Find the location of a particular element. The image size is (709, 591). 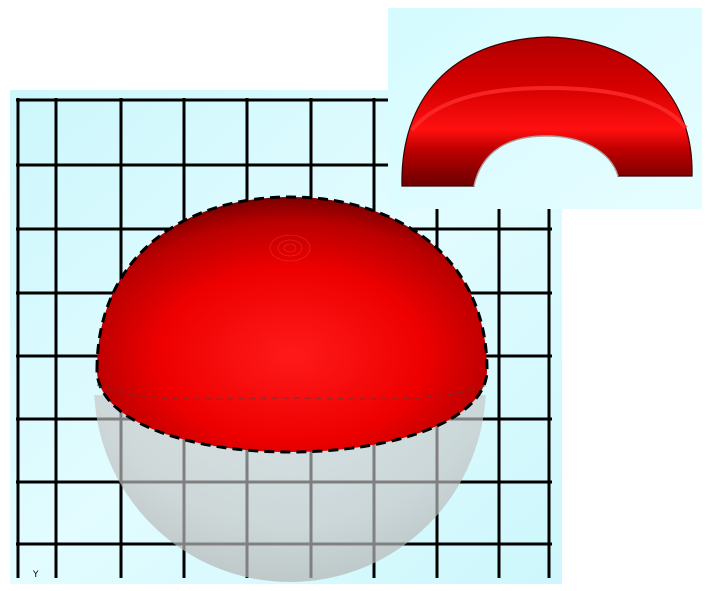

axis-label-y: Y is located at coordinates (35, 575).